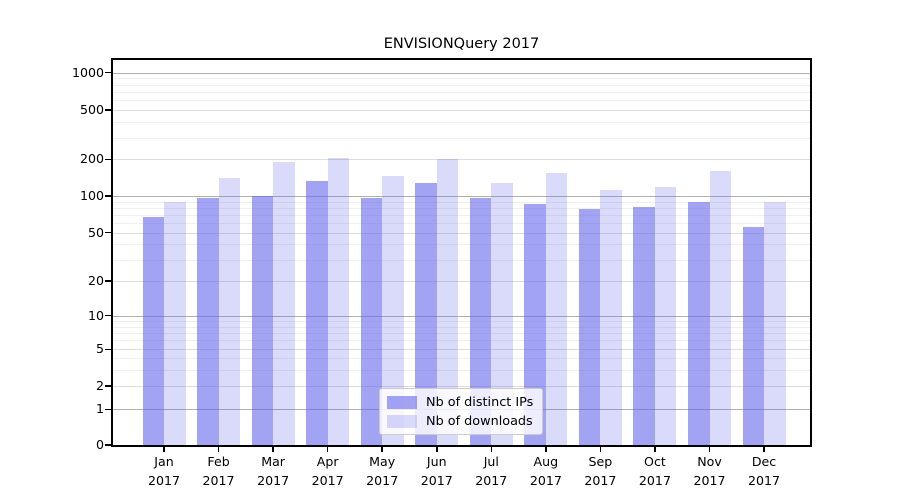  I want to click on y-tick-label: 10, so click(95, 315).